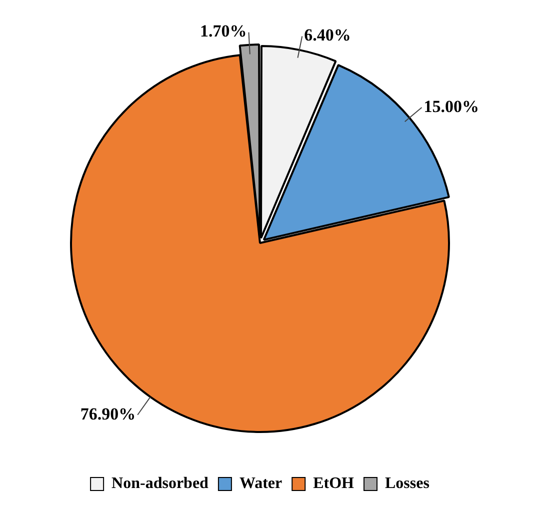 The height and width of the screenshot is (532, 550). I want to click on data-label: 1.70%, so click(223, 31).